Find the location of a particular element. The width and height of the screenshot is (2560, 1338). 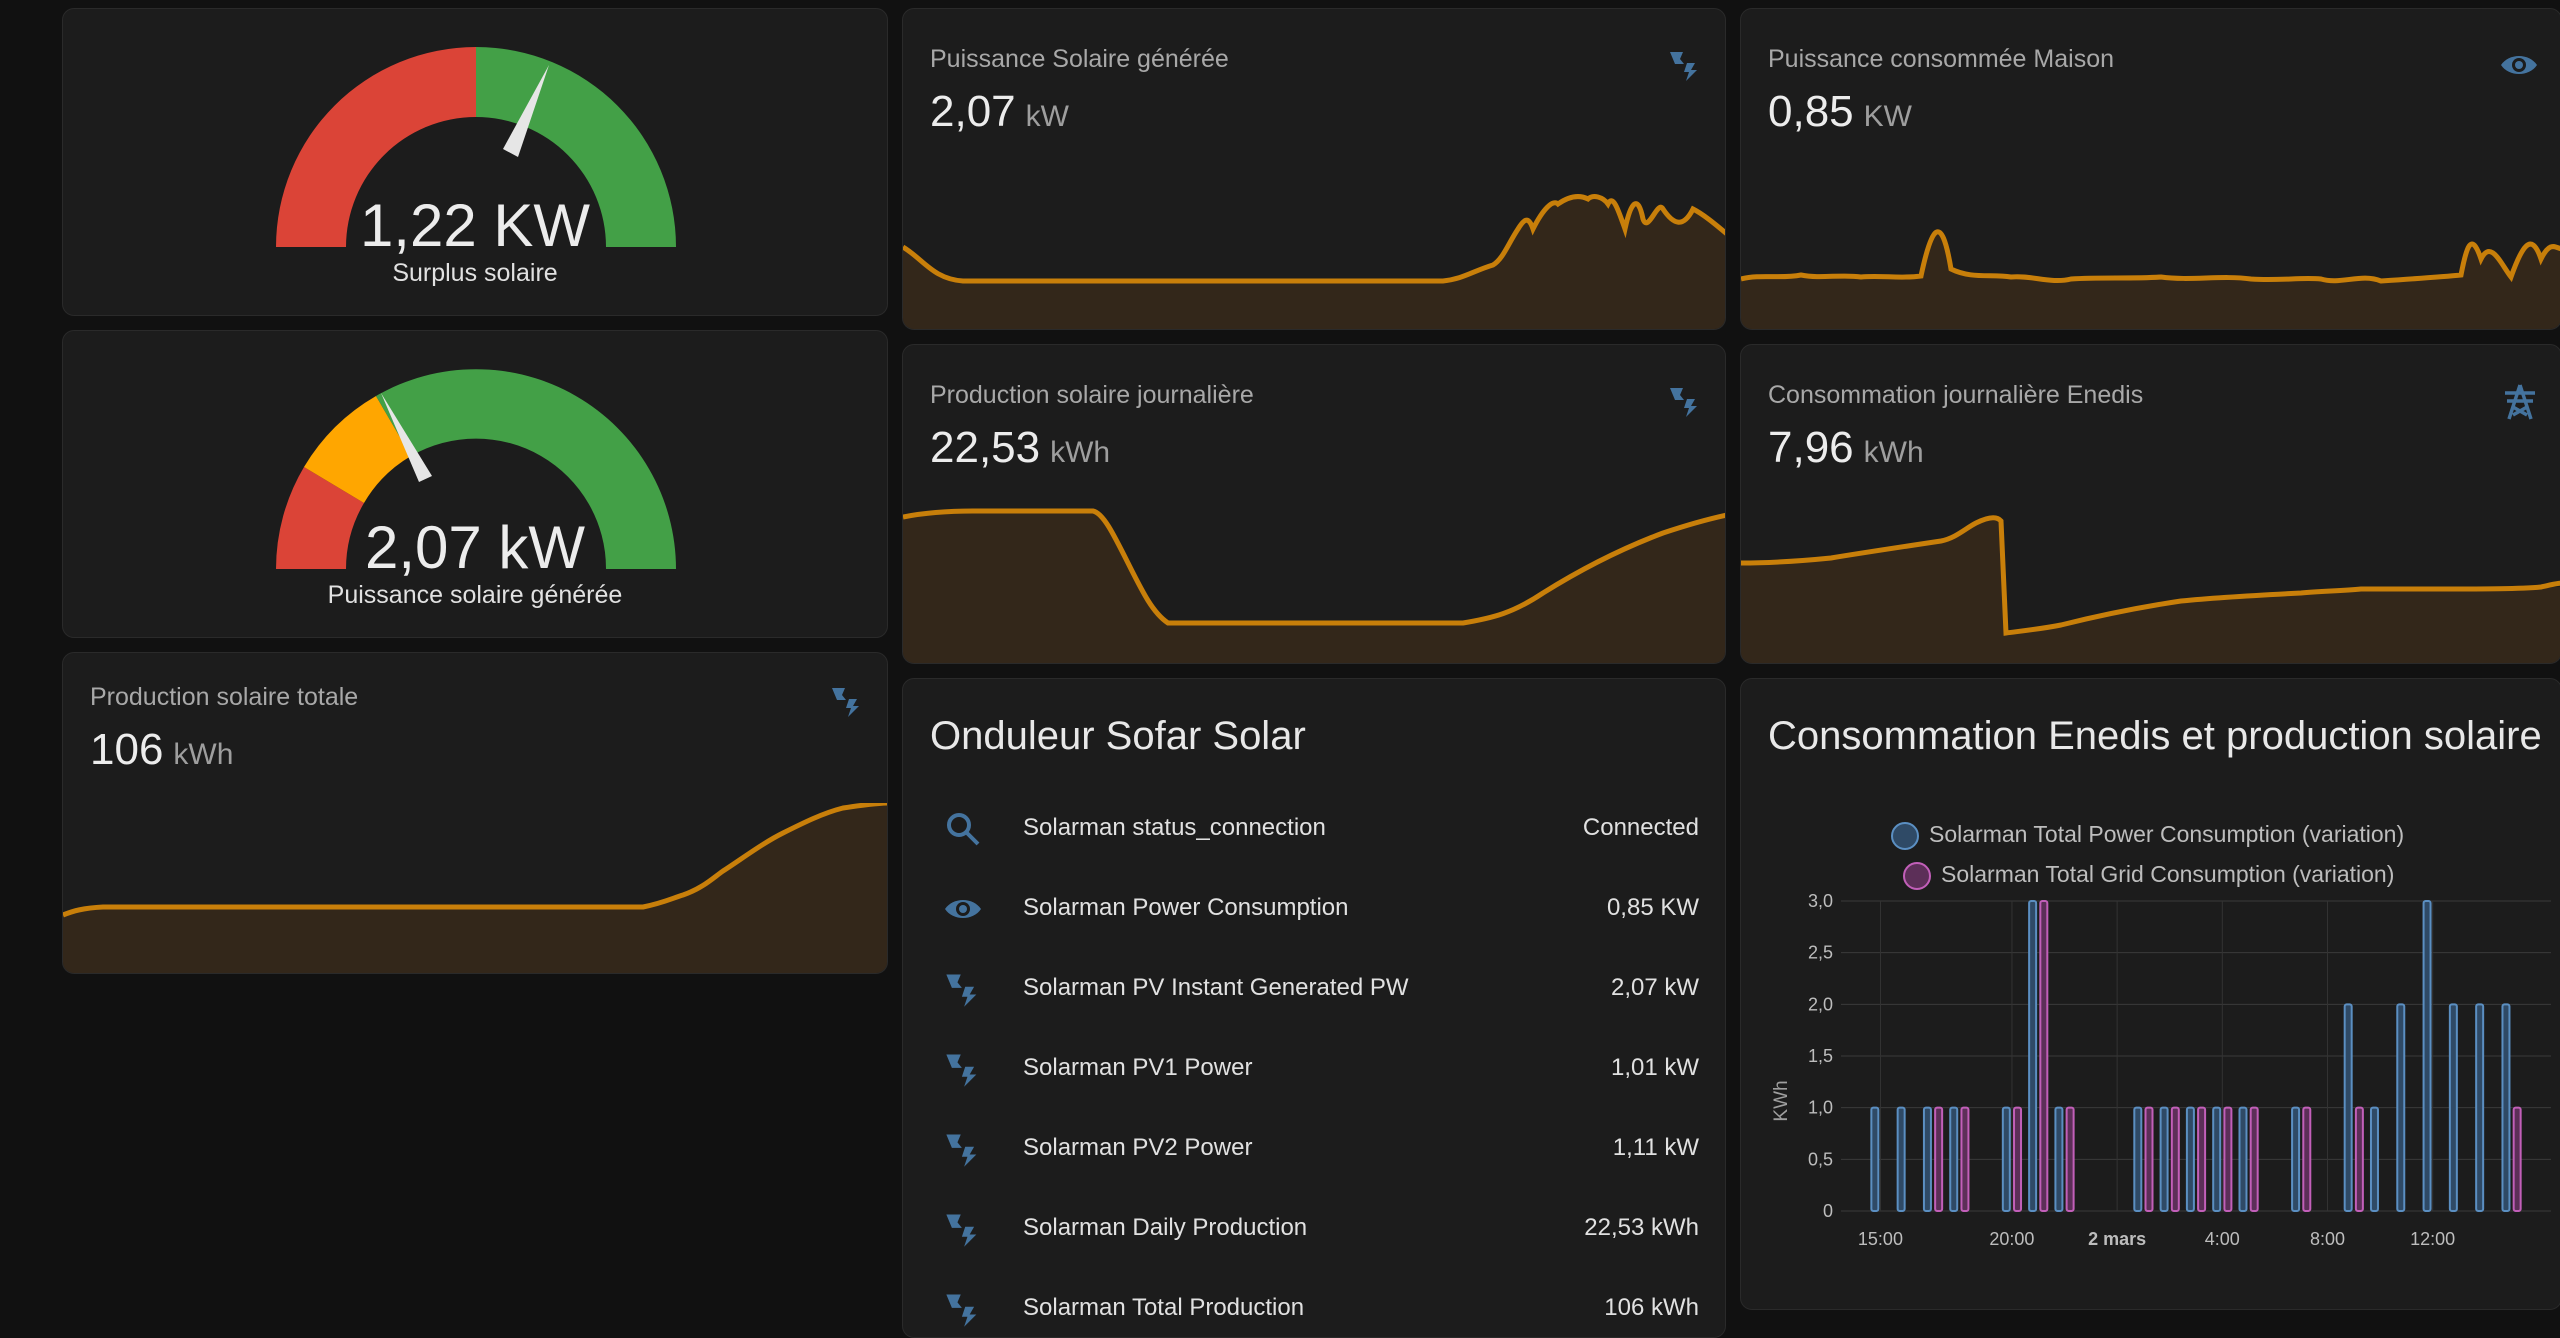

gauge-card-solar: 2,07 kW Puissance solaire générée is located at coordinates (475, 484).